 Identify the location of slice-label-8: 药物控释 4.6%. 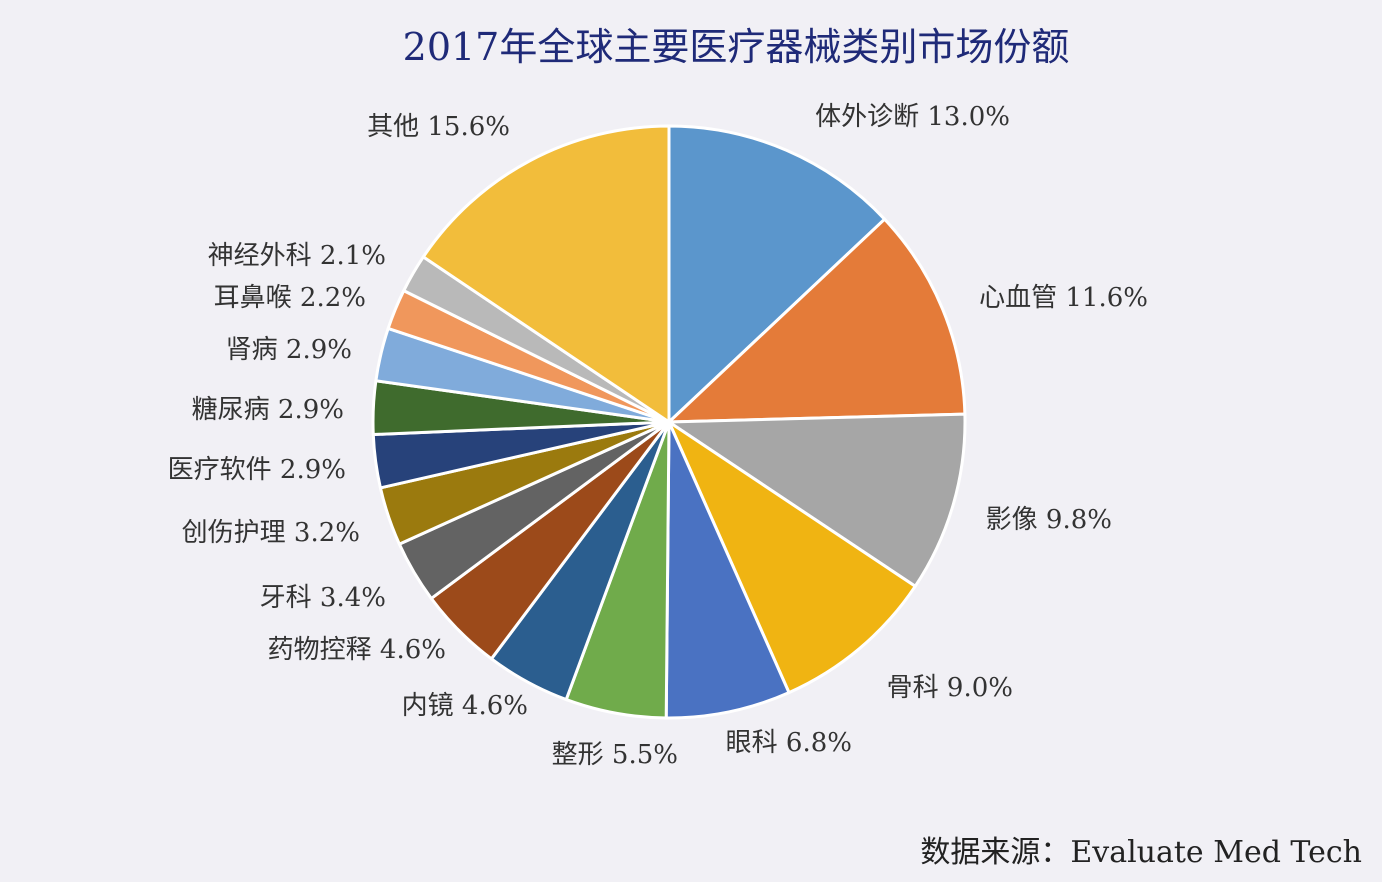
(357, 650).